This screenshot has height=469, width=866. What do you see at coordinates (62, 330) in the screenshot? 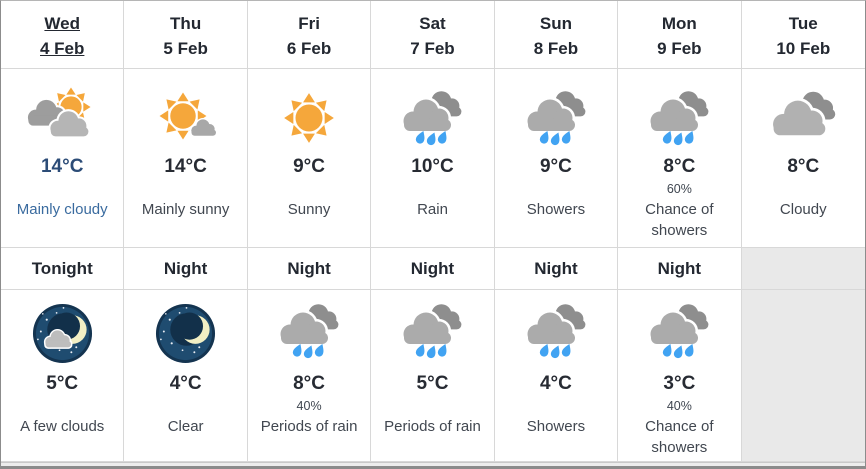
I see `moon-with-cloud-icon` at bounding box center [62, 330].